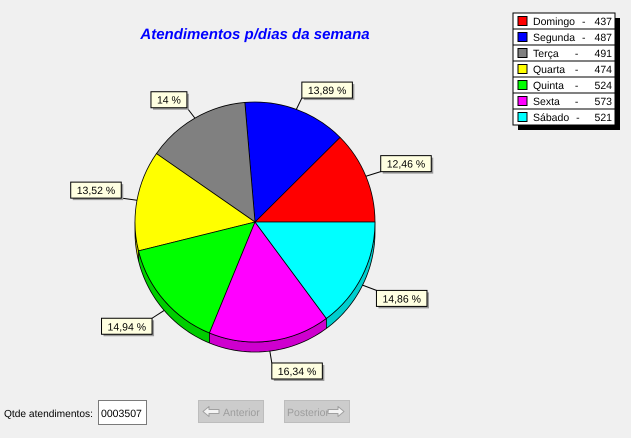  Describe the element at coordinates (406, 164) in the screenshot. I see `data-label: 12,46 %` at that location.